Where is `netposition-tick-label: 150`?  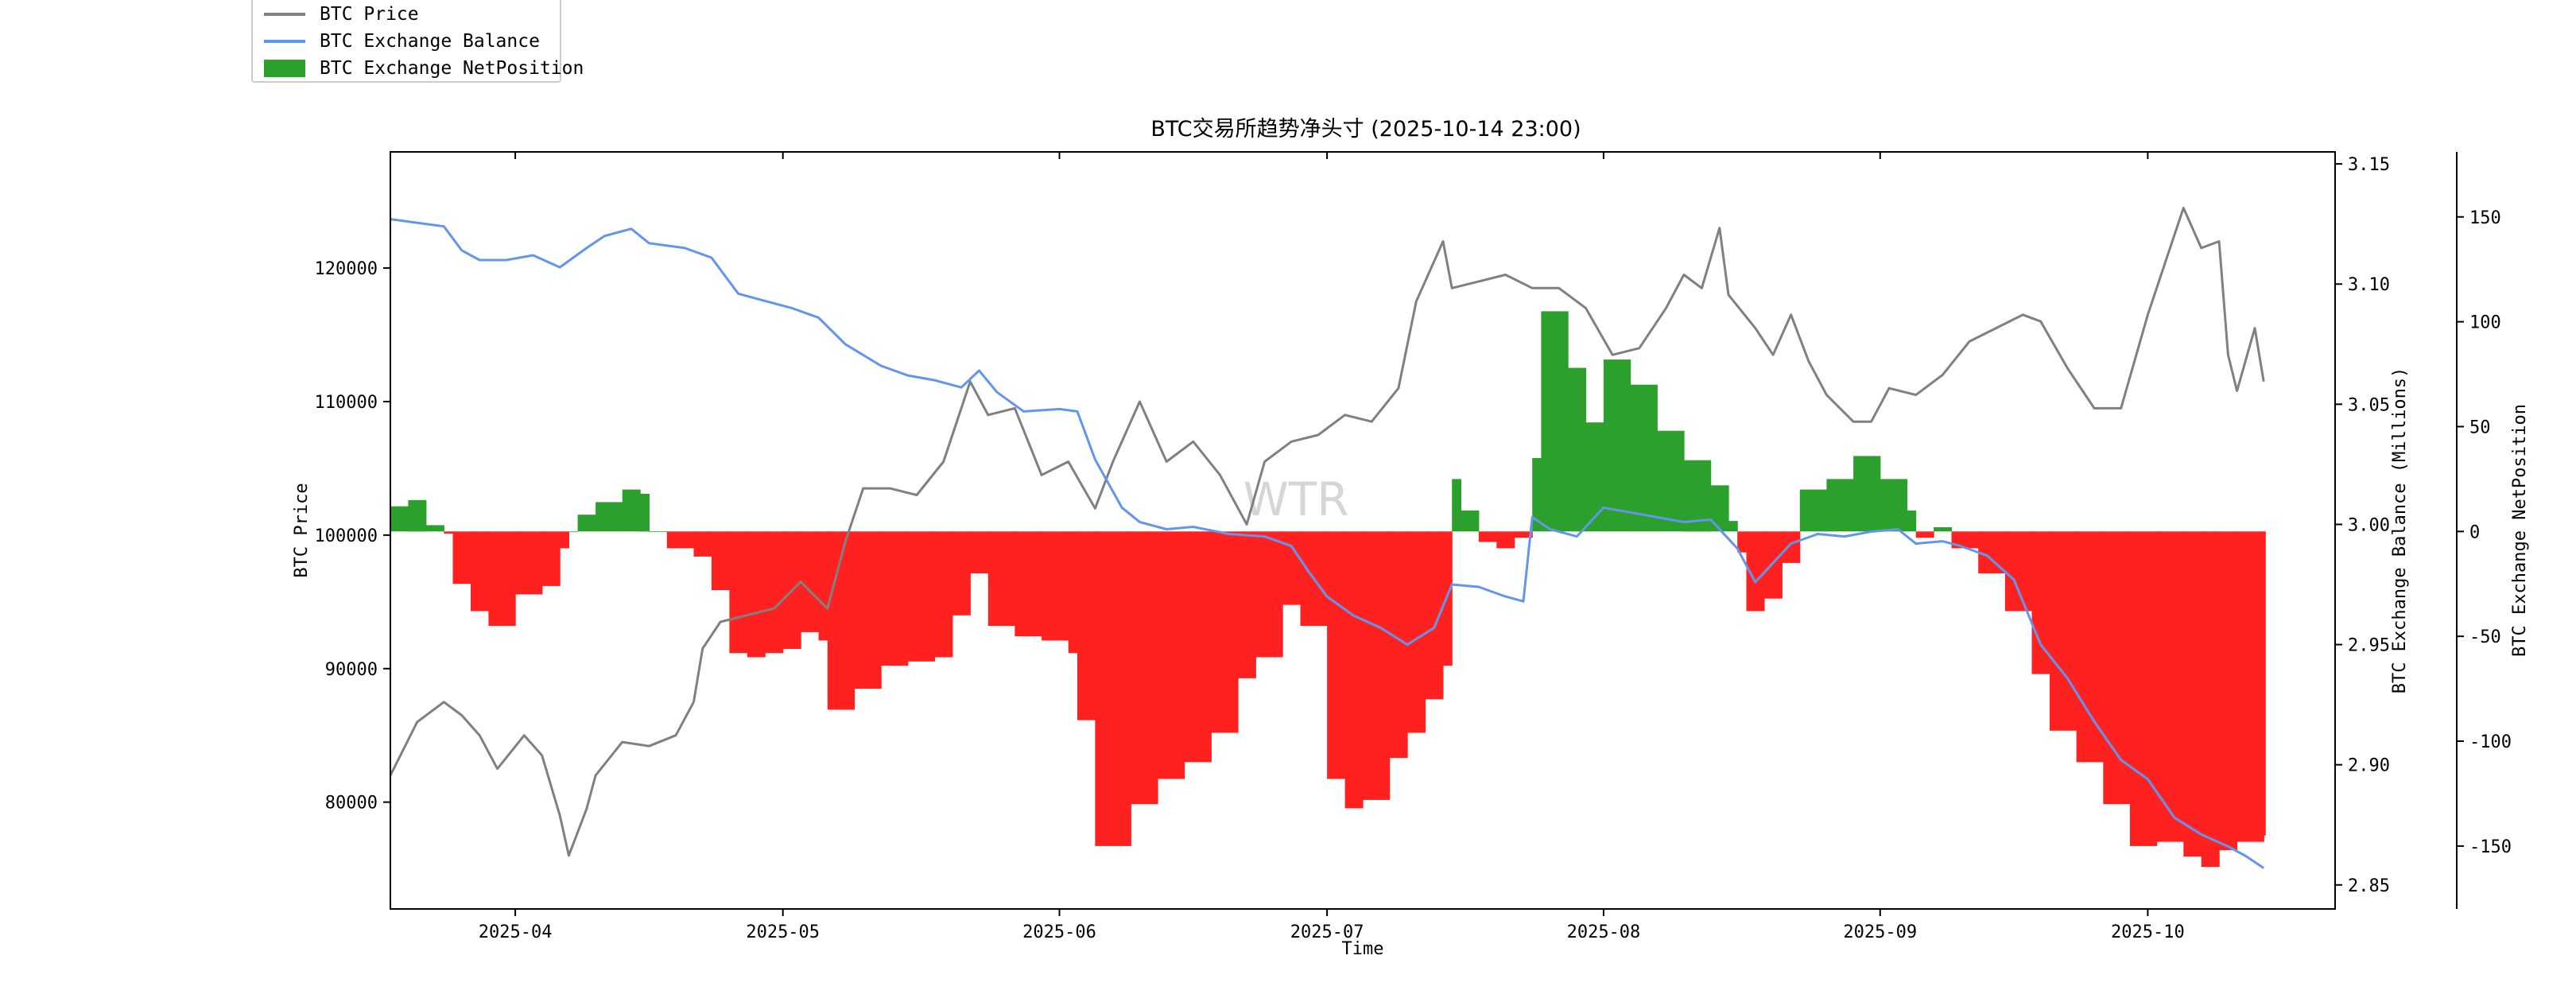
netposition-tick-label: 150 is located at coordinates (2485, 218).